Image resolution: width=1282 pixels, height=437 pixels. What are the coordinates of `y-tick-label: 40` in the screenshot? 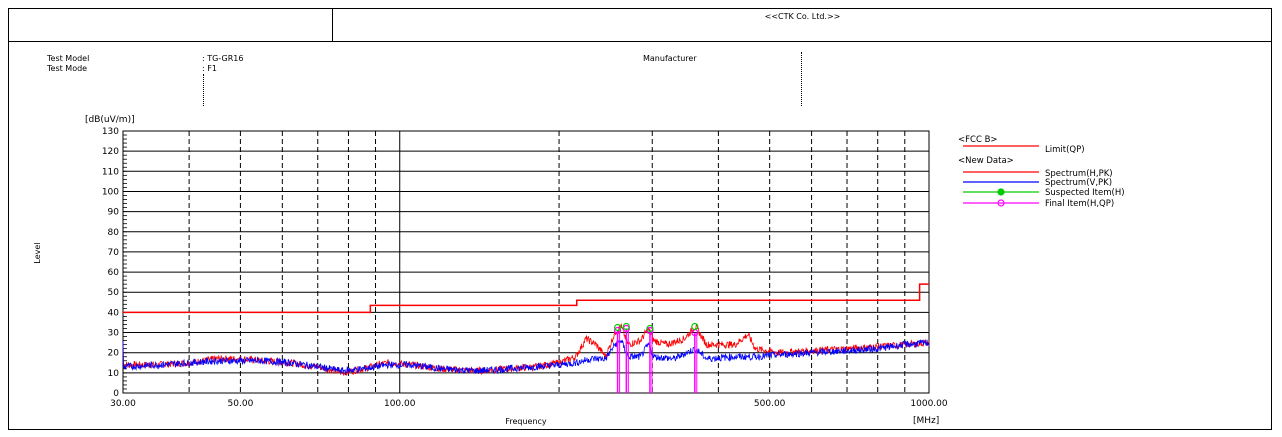 It's located at (114, 313).